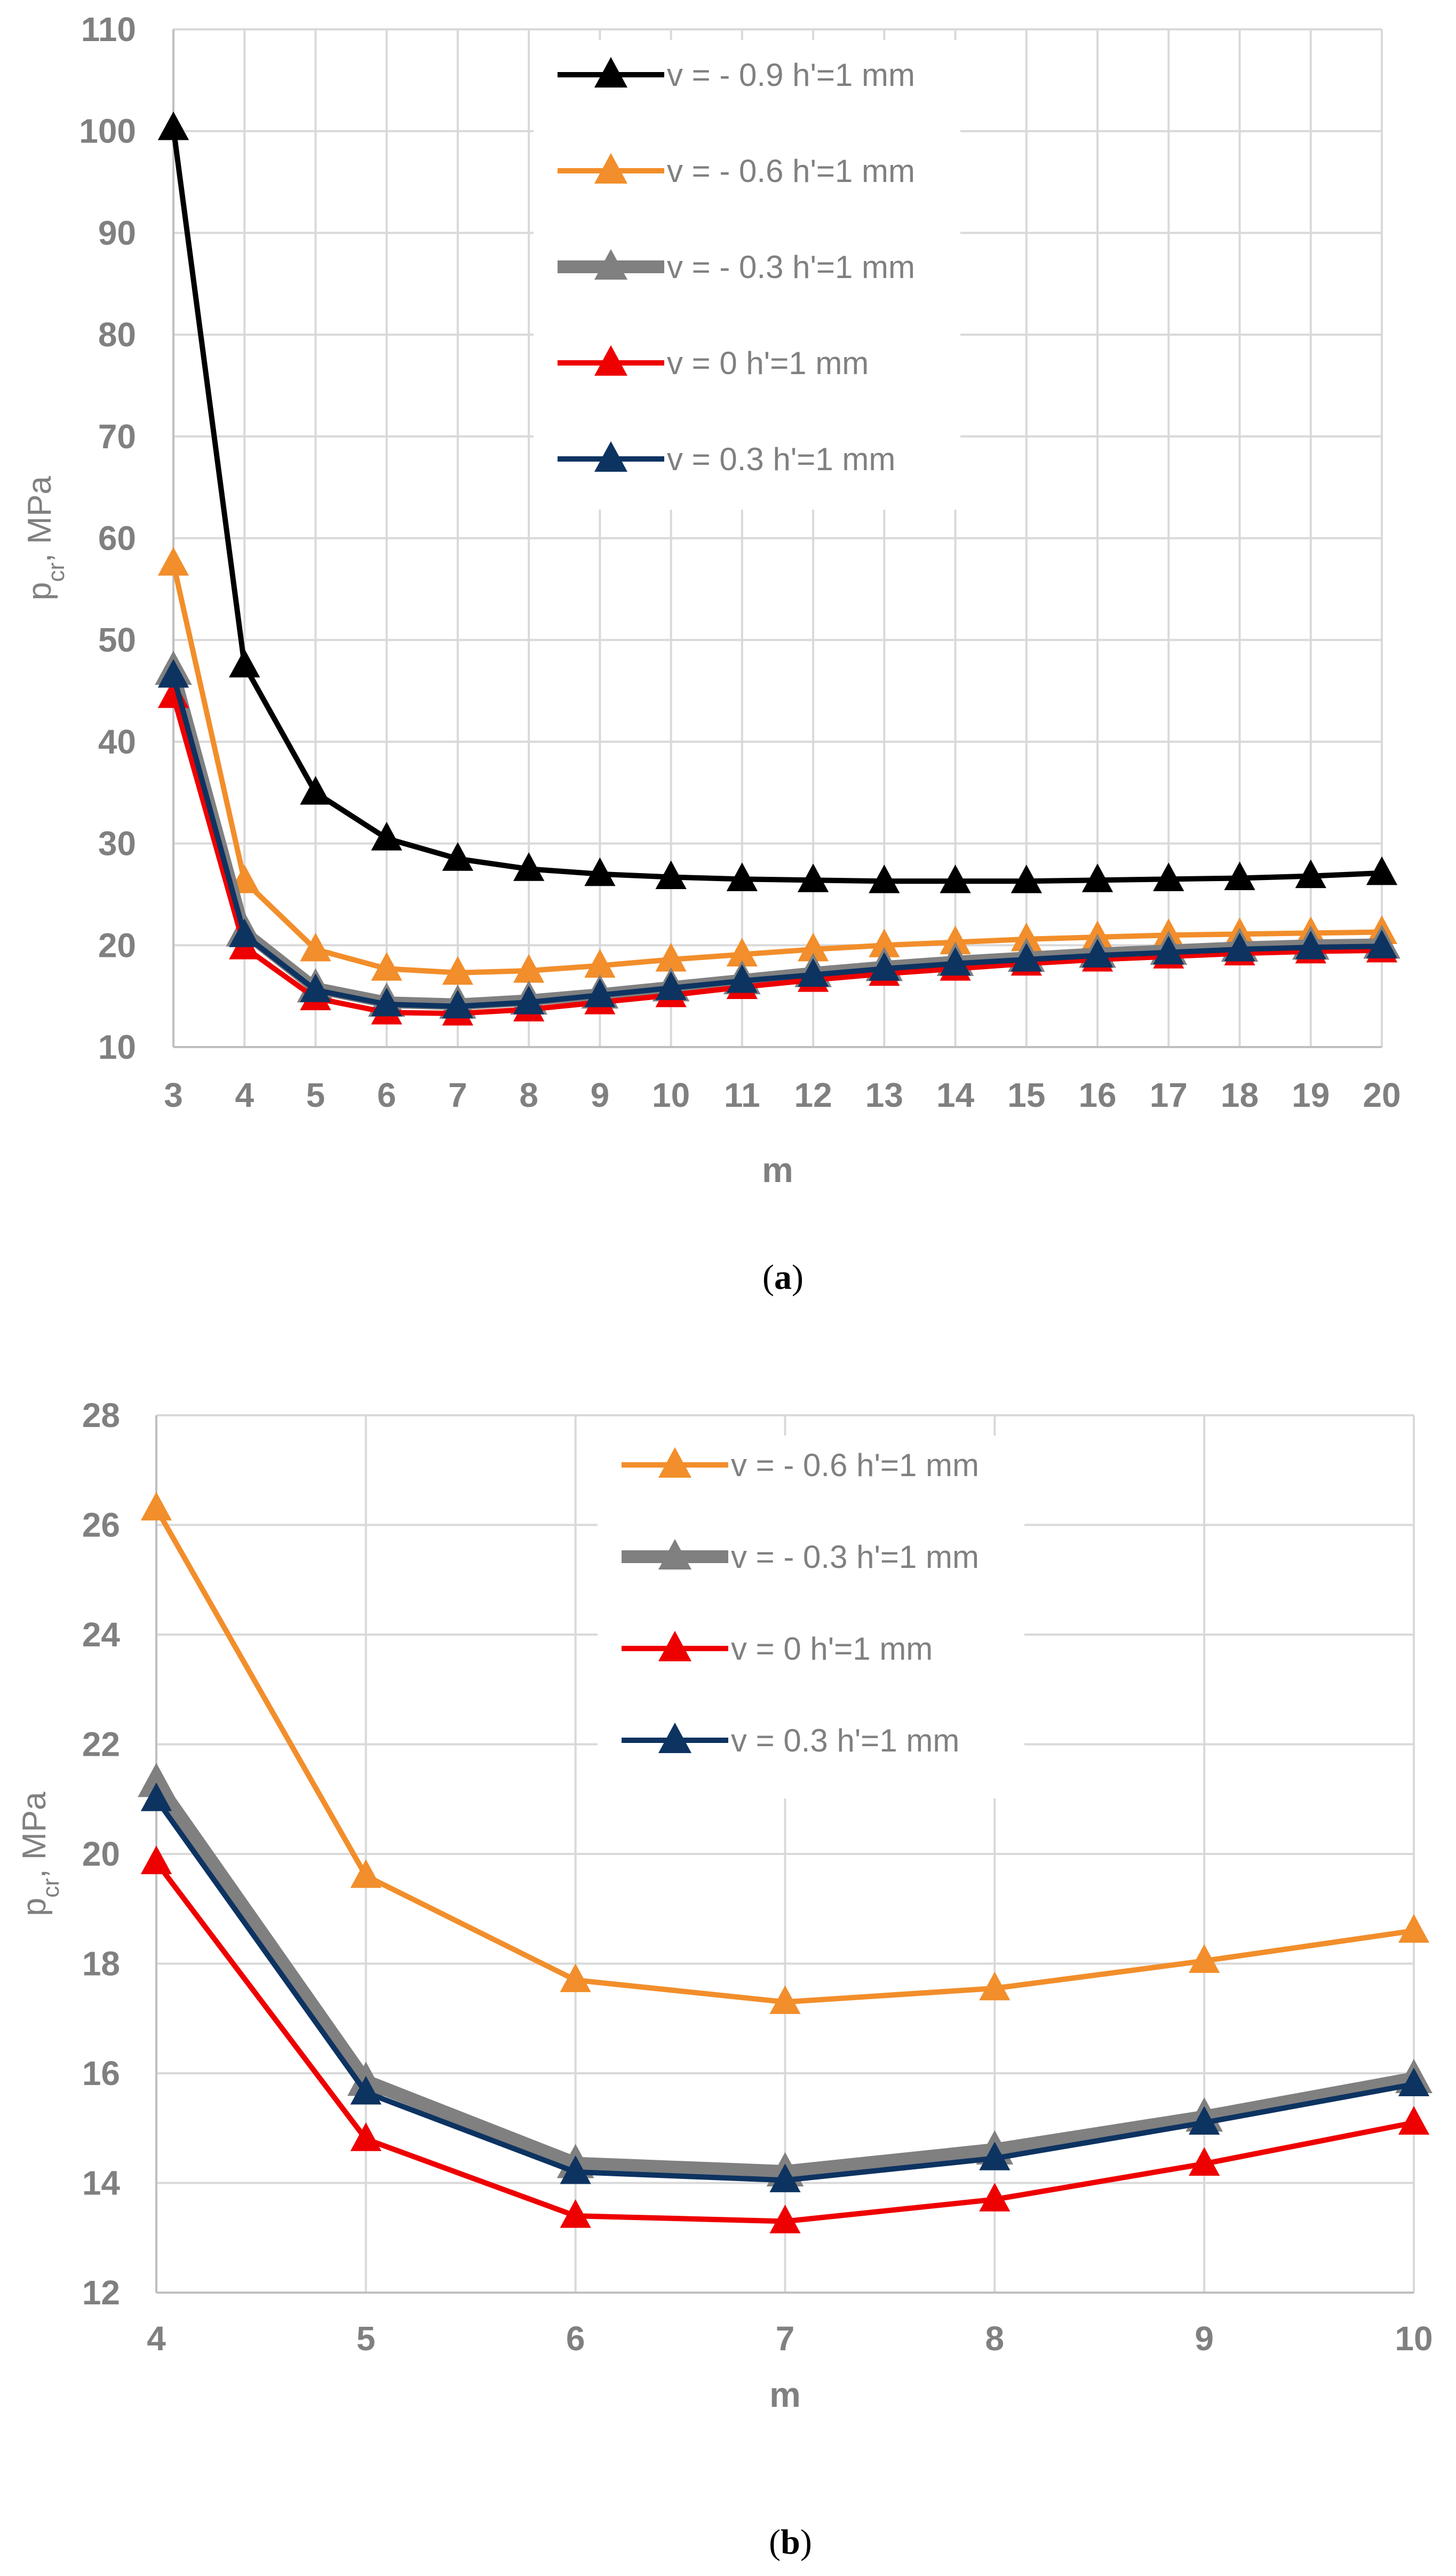 The height and width of the screenshot is (2576, 1456). What do you see at coordinates (107, 131) in the screenshot?
I see `y-tick-label: 100` at bounding box center [107, 131].